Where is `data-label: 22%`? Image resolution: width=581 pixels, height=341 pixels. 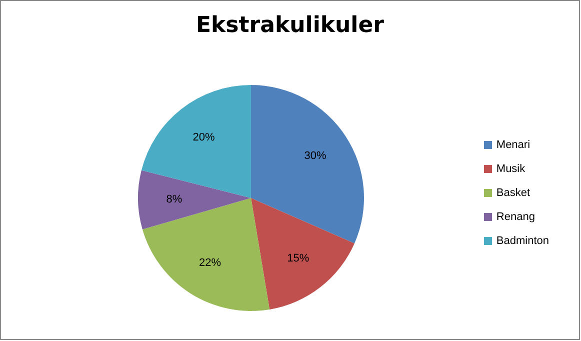
data-label: 22% is located at coordinates (210, 263).